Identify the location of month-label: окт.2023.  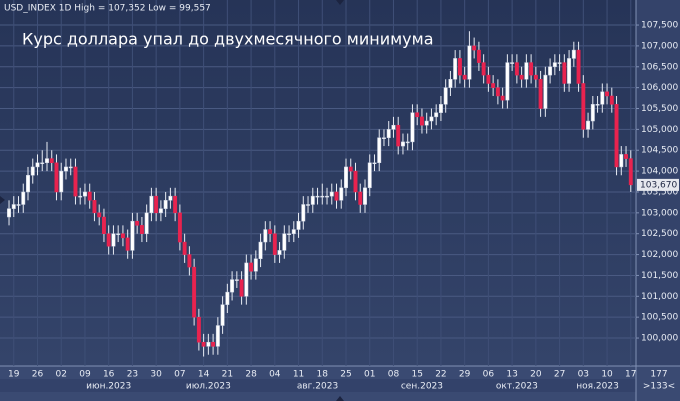
(517, 387).